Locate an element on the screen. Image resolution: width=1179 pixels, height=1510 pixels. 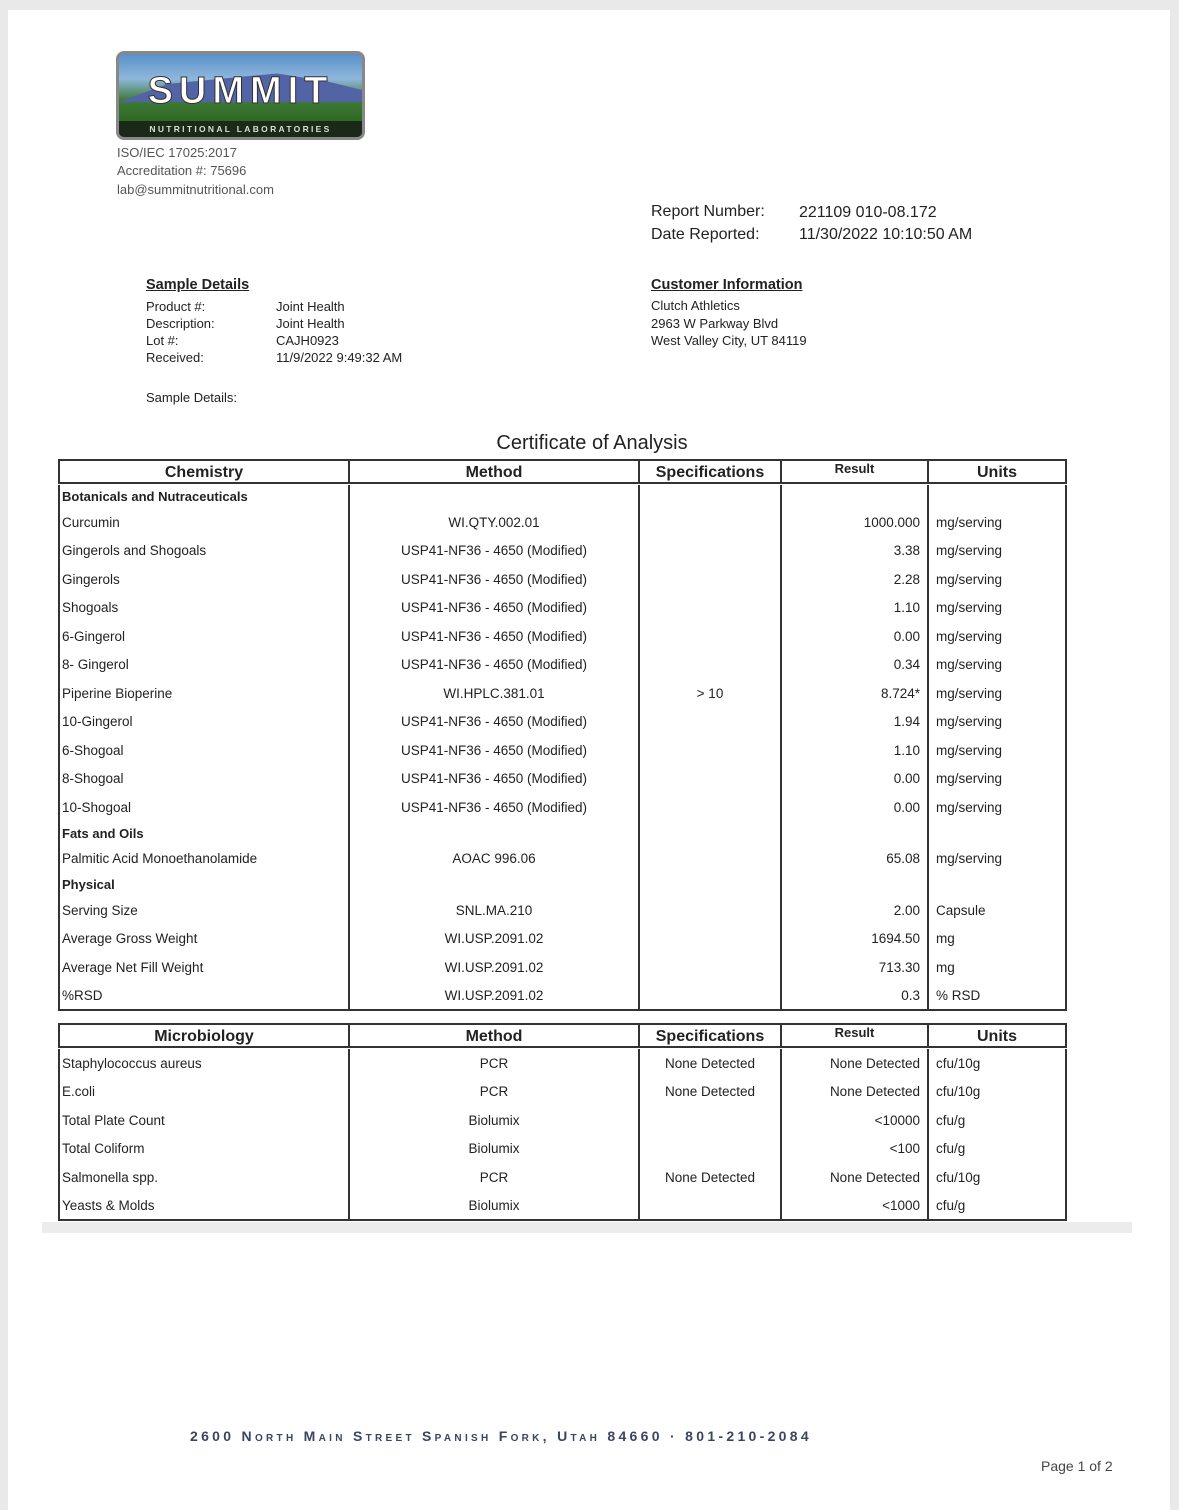
column-header: Method is located at coordinates (494, 471).